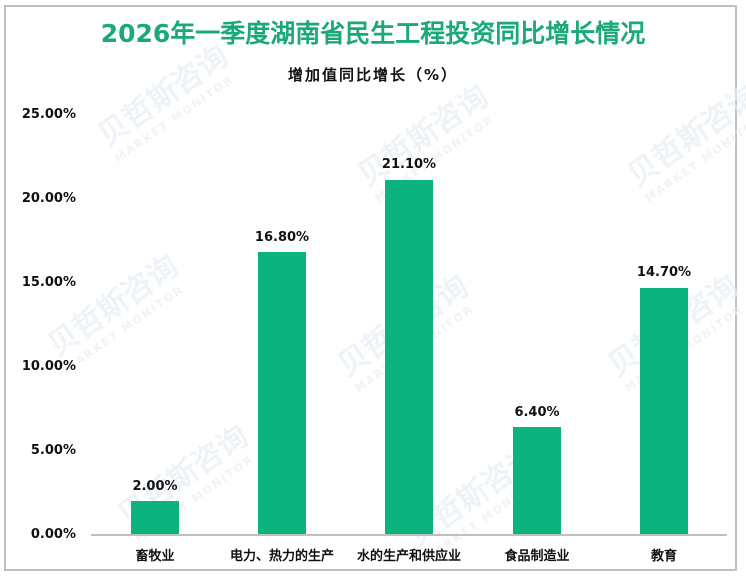  What do you see at coordinates (53, 450) in the screenshot?
I see `y-tick: 5.00%` at bounding box center [53, 450].